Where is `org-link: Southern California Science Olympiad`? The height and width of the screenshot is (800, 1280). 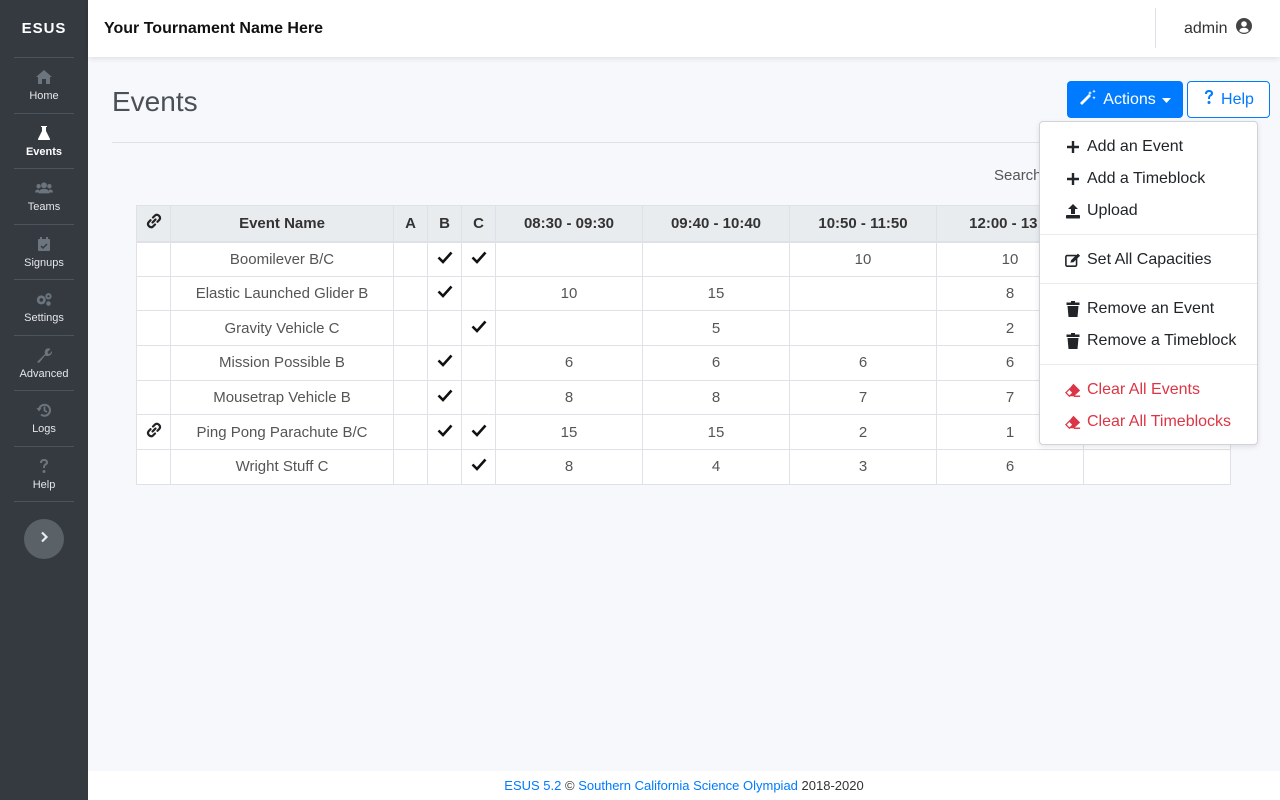 org-link: Southern California Science Olympiad is located at coordinates (688, 785).